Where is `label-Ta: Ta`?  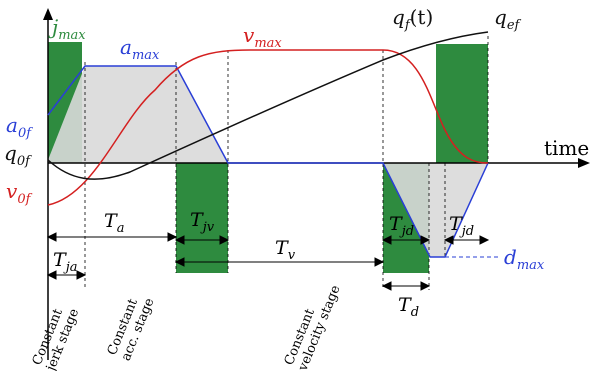
label-Ta: Ta is located at coordinates (114, 223).